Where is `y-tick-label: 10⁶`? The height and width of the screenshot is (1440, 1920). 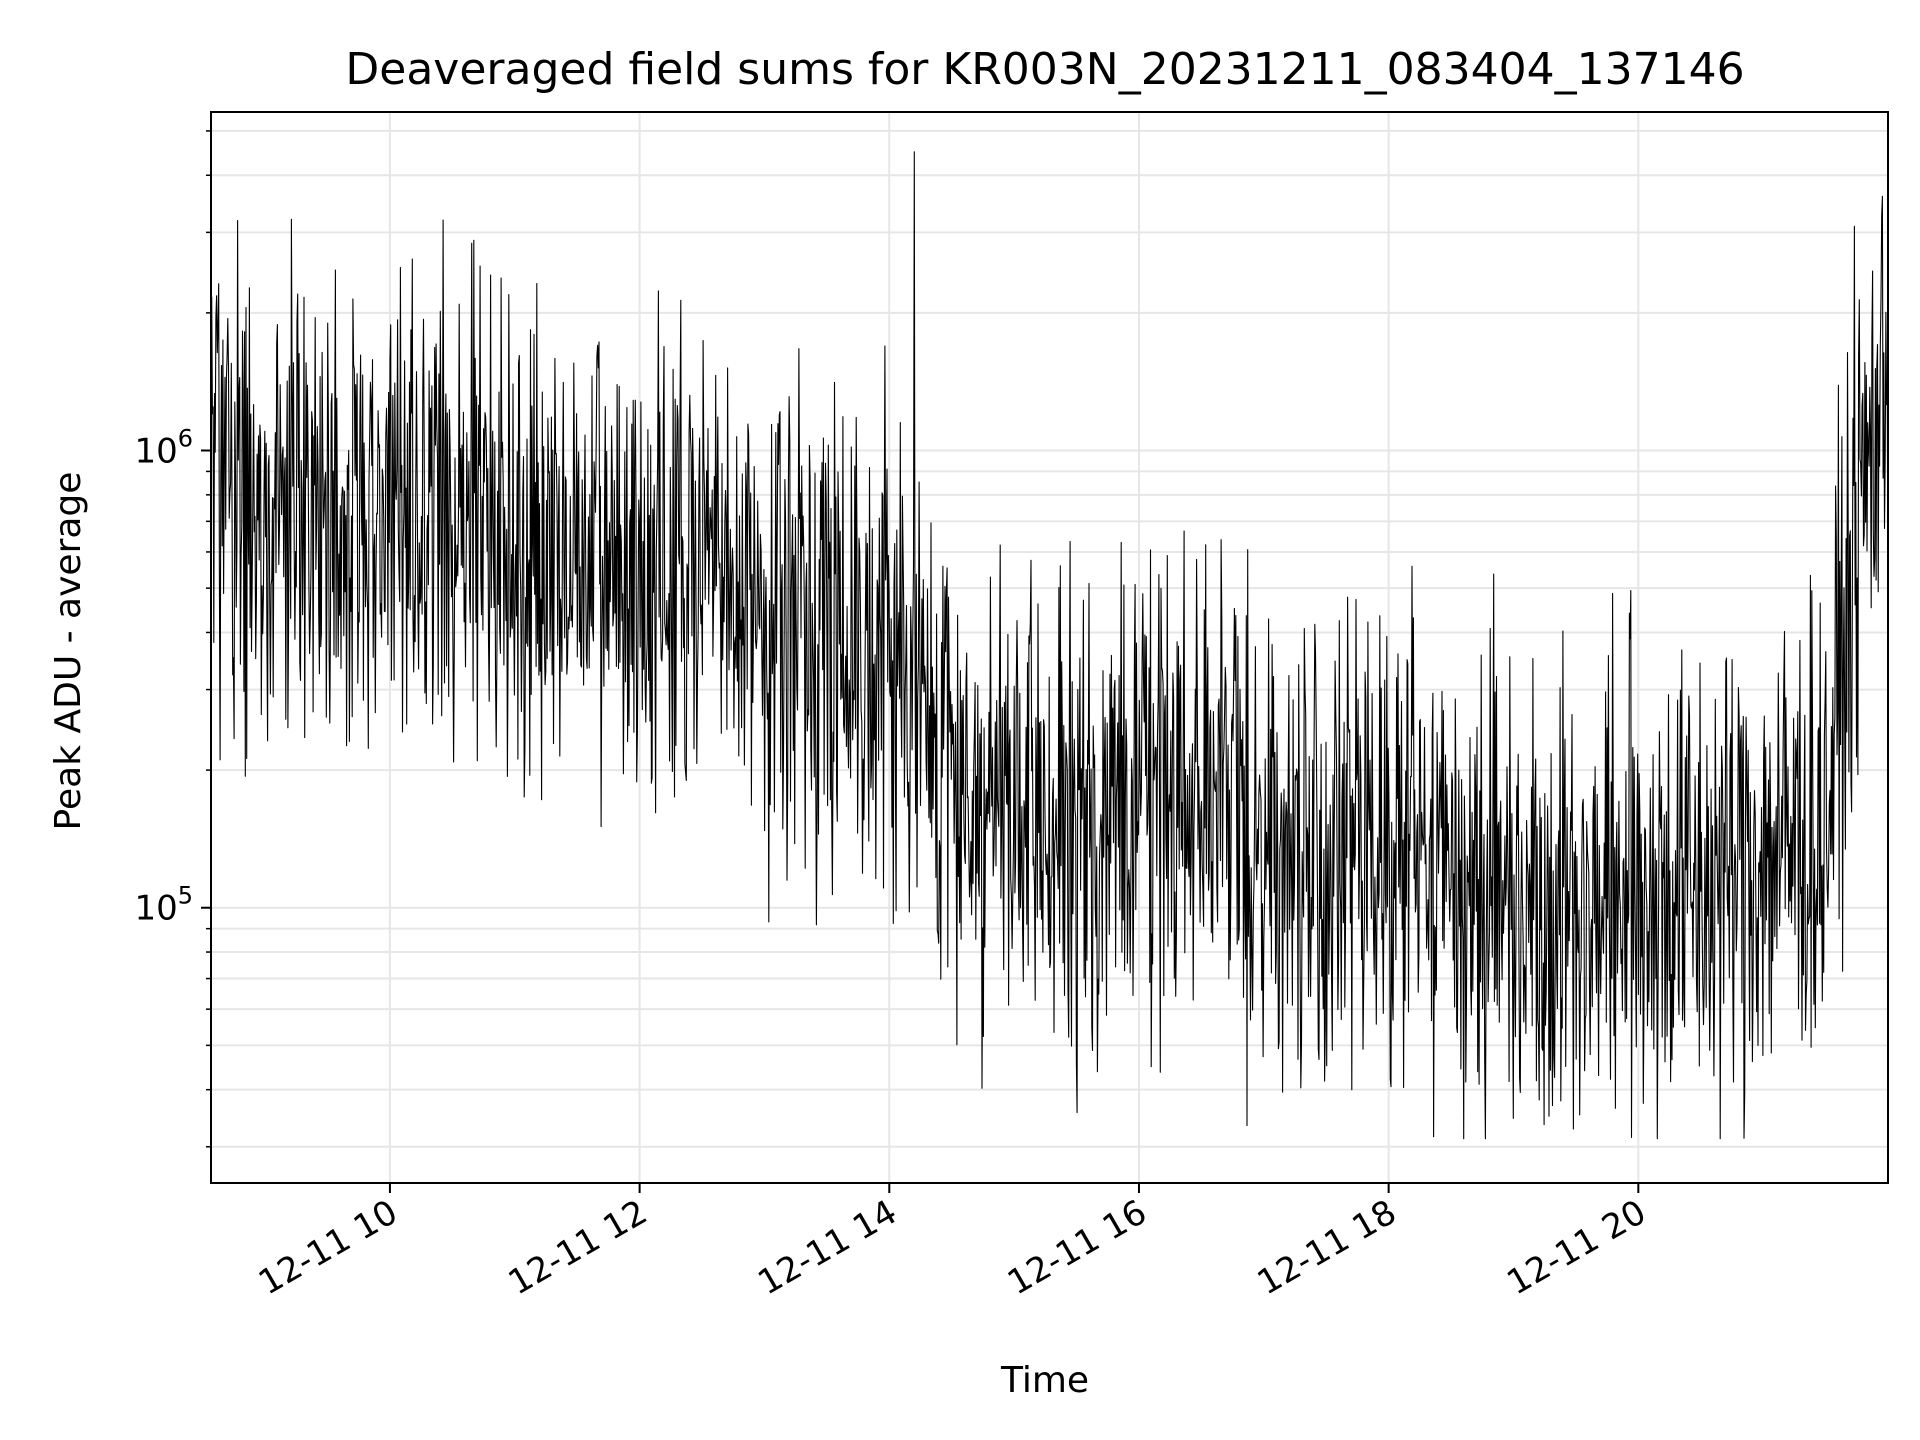
y-tick-label: 10⁶ is located at coordinates (163, 448).